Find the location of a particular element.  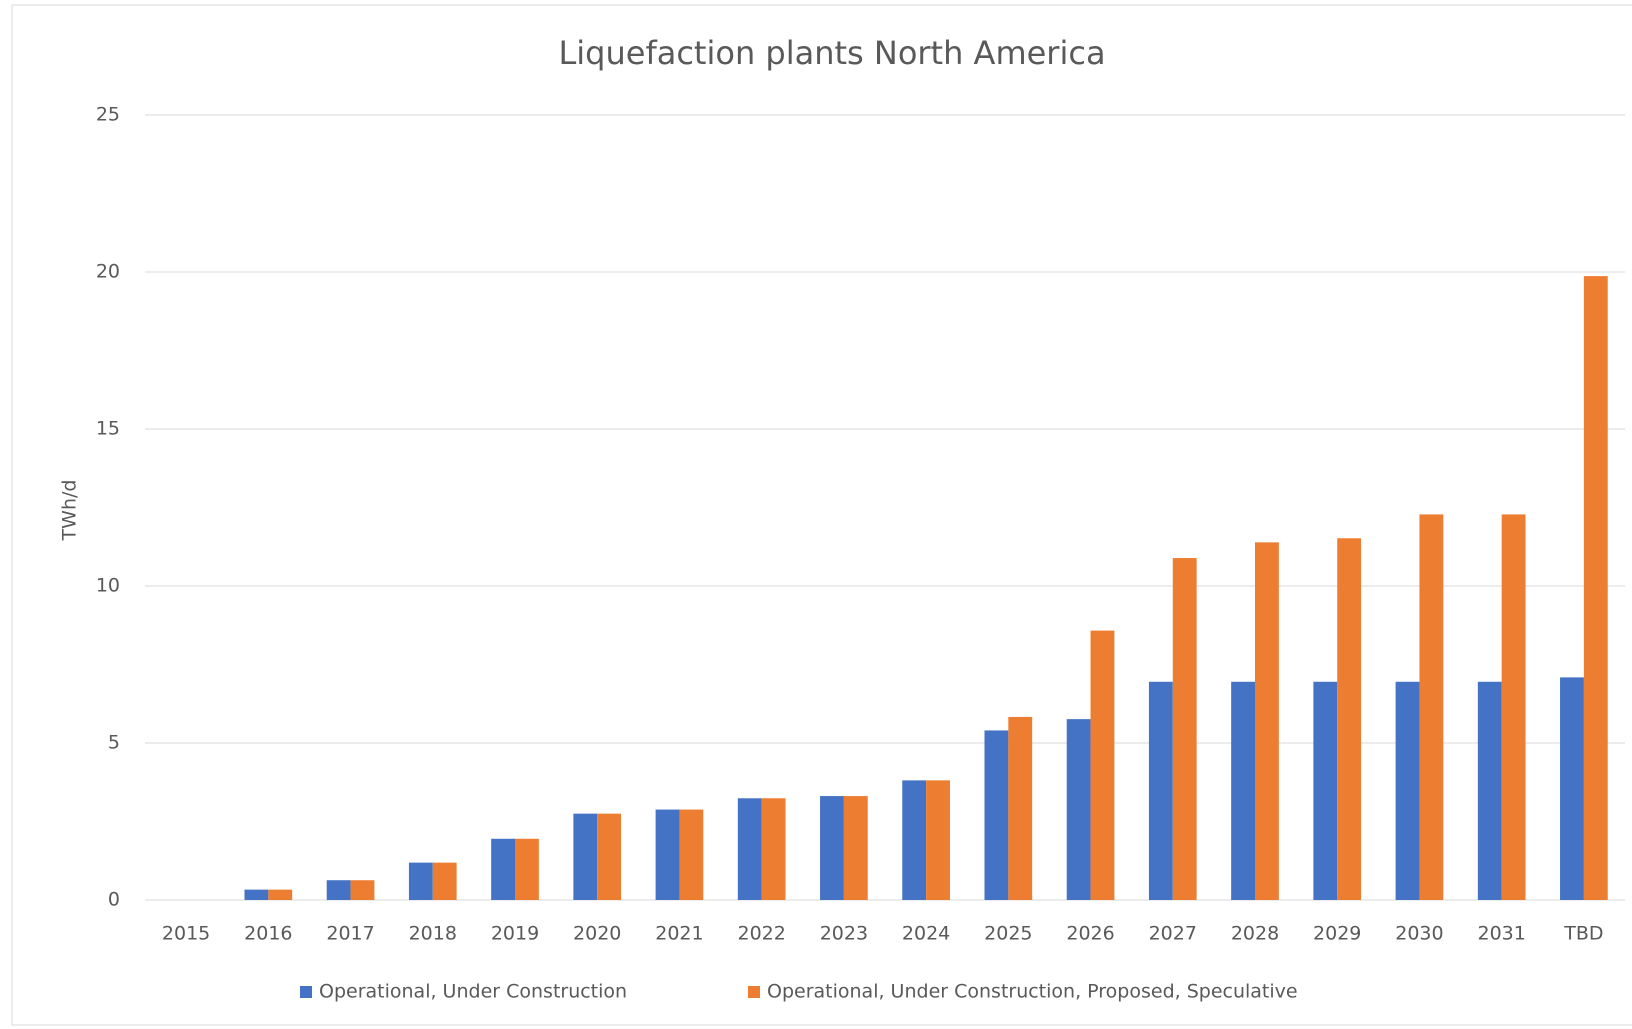

chart-title: Liquefaction plants North America is located at coordinates (831, 53).